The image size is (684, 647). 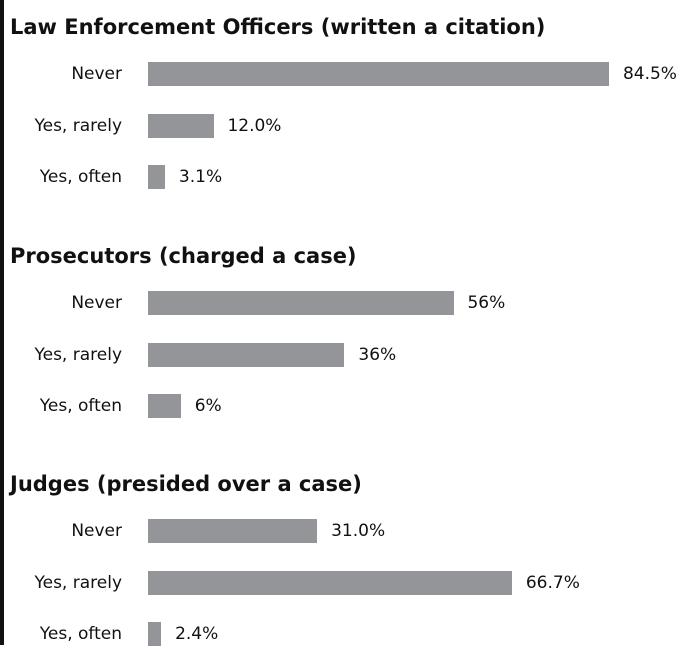 What do you see at coordinates (342, 634) in the screenshot?
I see `bar-row: Yes, often 2.4%` at bounding box center [342, 634].